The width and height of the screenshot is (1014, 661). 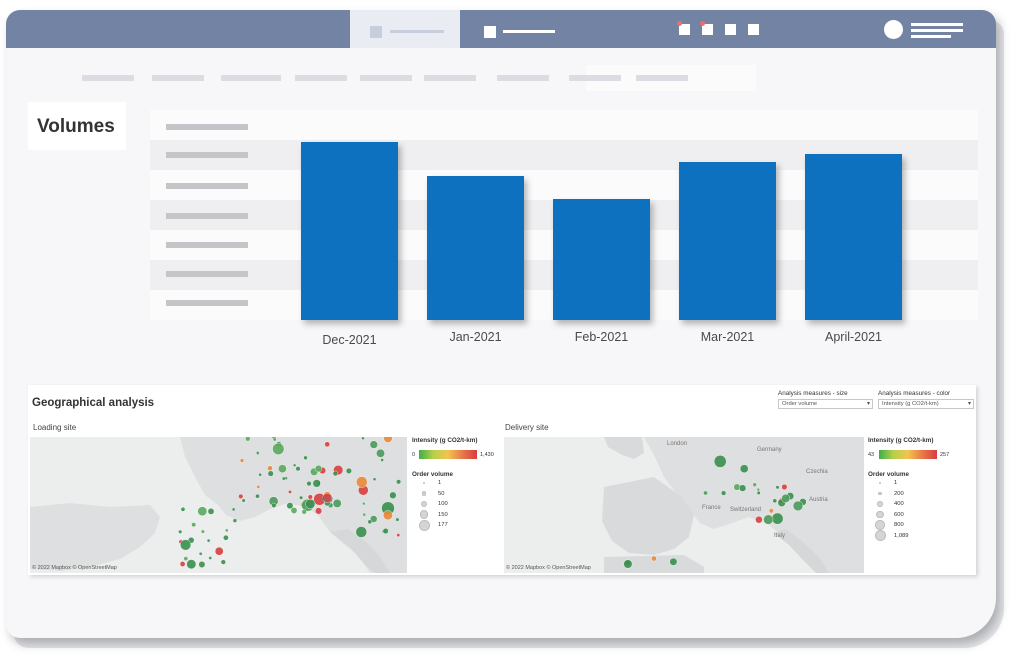 What do you see at coordinates (893, 29) in the screenshot?
I see `avatar` at bounding box center [893, 29].